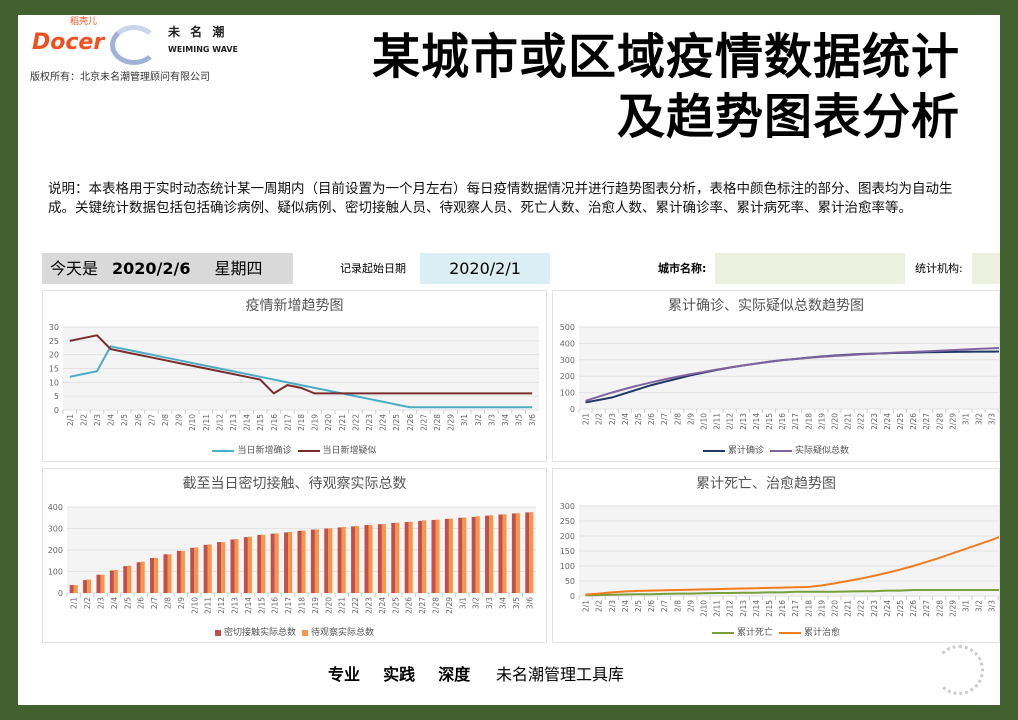 This screenshot has width=1018, height=720. What do you see at coordinates (529, 603) in the screenshot?
I see `x-tick-label: 3/6` at bounding box center [529, 603].